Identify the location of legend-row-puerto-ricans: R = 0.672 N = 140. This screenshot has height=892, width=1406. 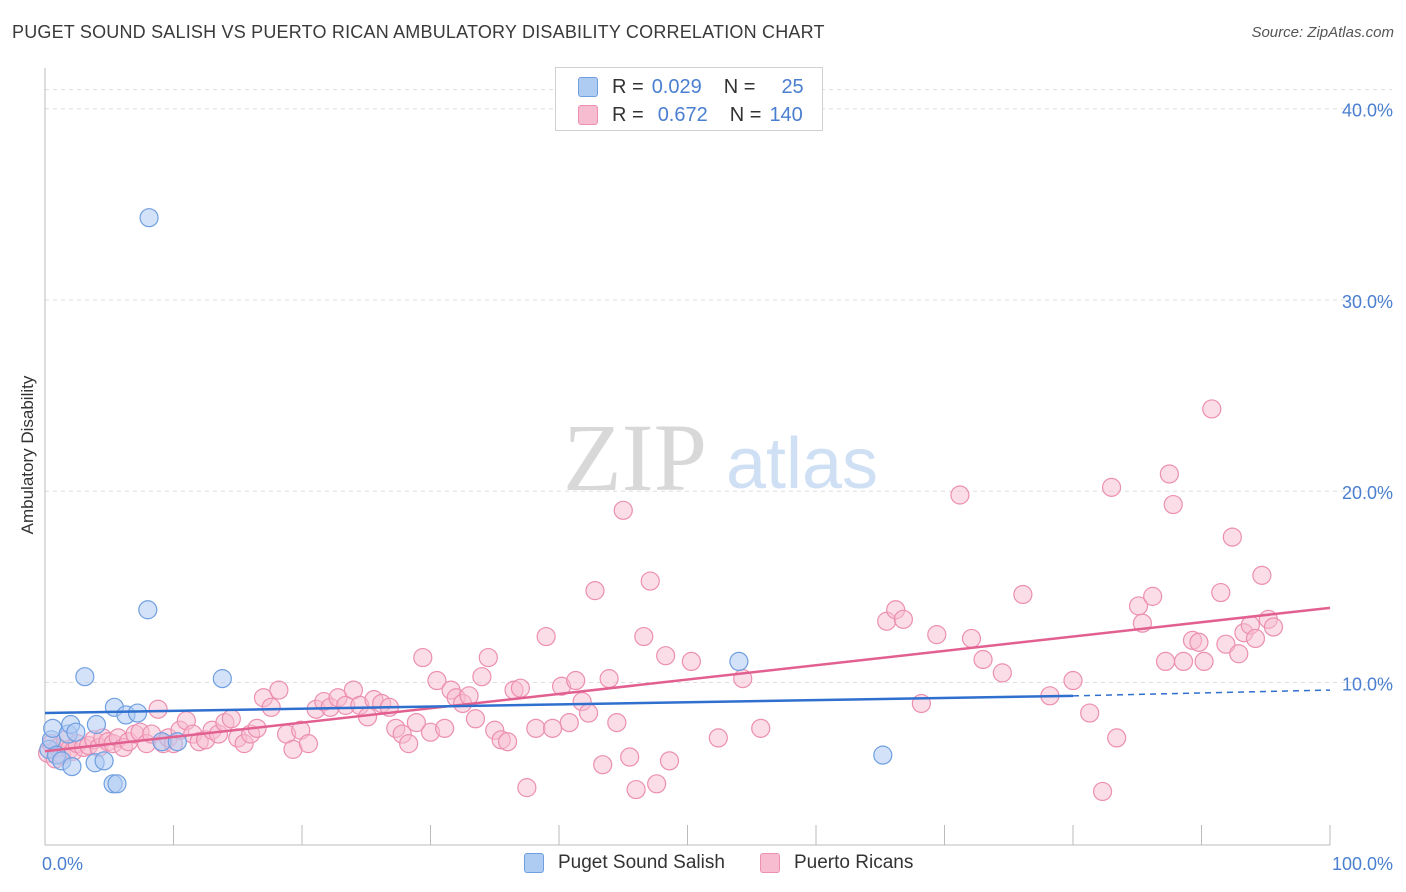
(690, 115).